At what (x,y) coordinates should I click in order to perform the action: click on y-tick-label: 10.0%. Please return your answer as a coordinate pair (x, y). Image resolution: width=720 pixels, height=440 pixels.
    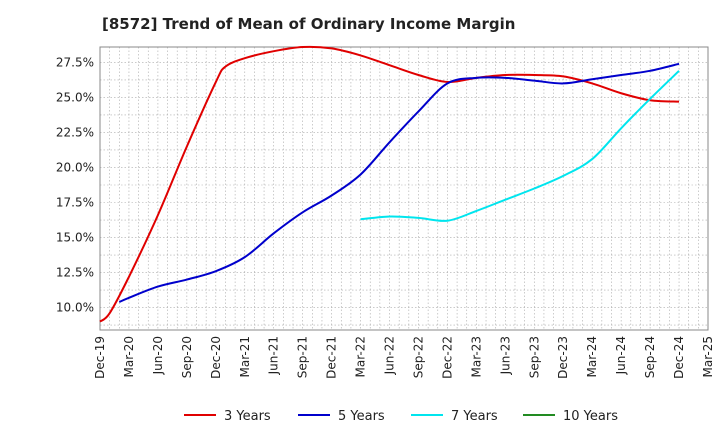
    Looking at the image, I should click on (75, 308).